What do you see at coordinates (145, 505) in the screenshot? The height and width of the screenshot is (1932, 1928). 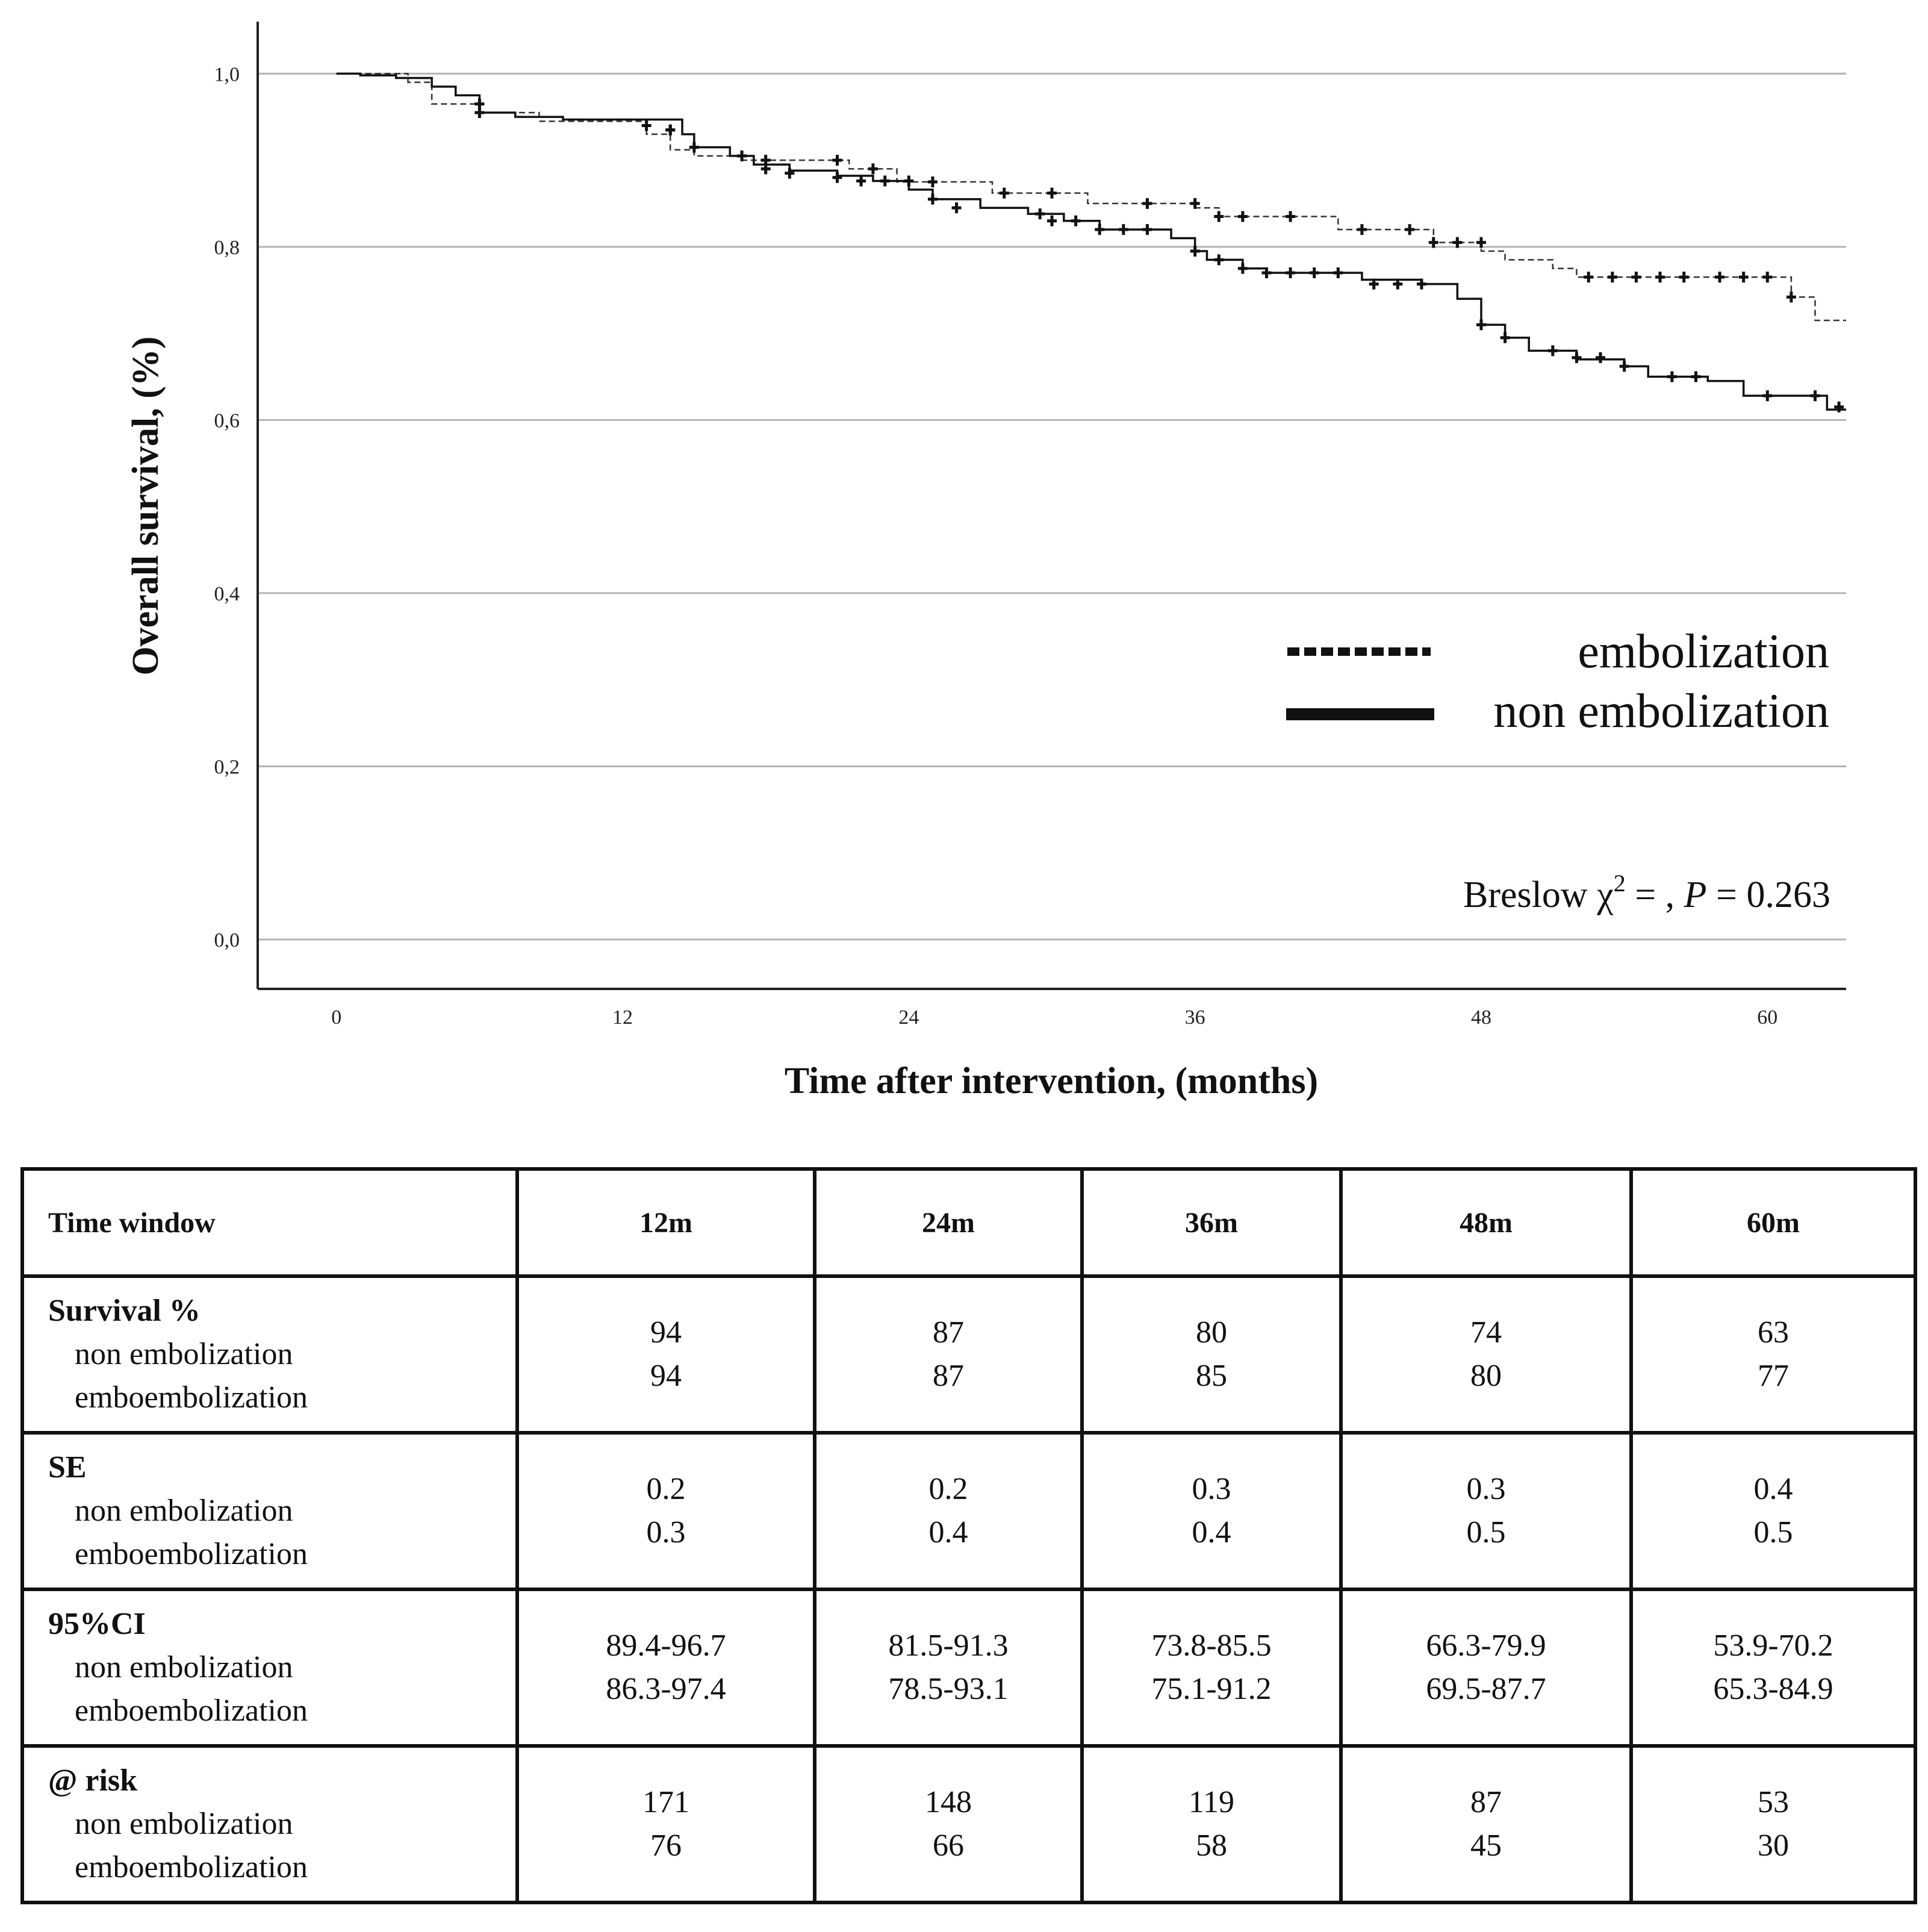 I see `y-axis-title: Overall survival, (%)` at bounding box center [145, 505].